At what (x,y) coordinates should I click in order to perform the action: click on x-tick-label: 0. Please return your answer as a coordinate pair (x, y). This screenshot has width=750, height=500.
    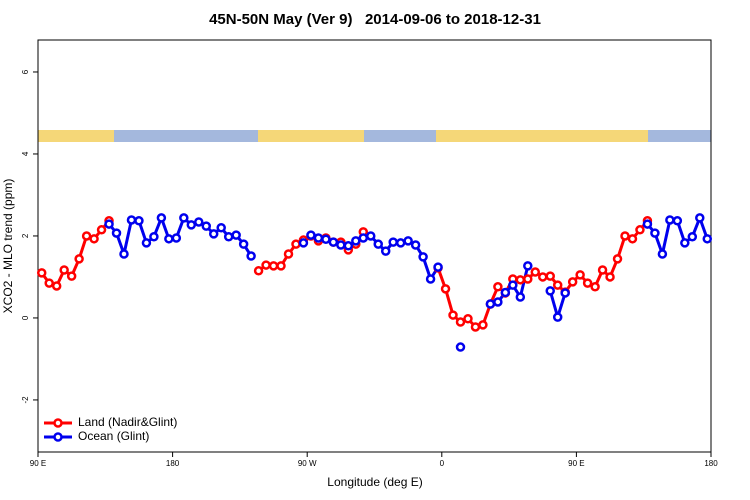
    Looking at the image, I should click on (442, 463).